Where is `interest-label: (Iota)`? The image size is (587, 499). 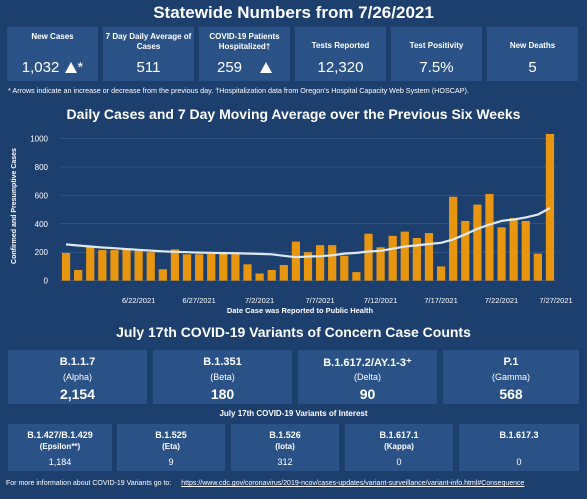 interest-label: (Iota) is located at coordinates (285, 446).